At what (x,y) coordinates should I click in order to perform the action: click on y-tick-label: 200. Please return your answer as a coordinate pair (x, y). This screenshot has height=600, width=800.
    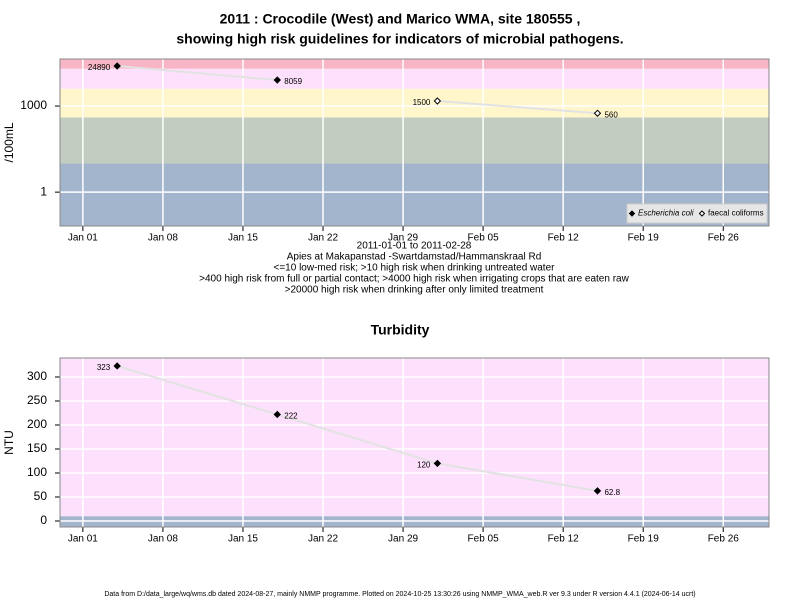
    Looking at the image, I should click on (37, 424).